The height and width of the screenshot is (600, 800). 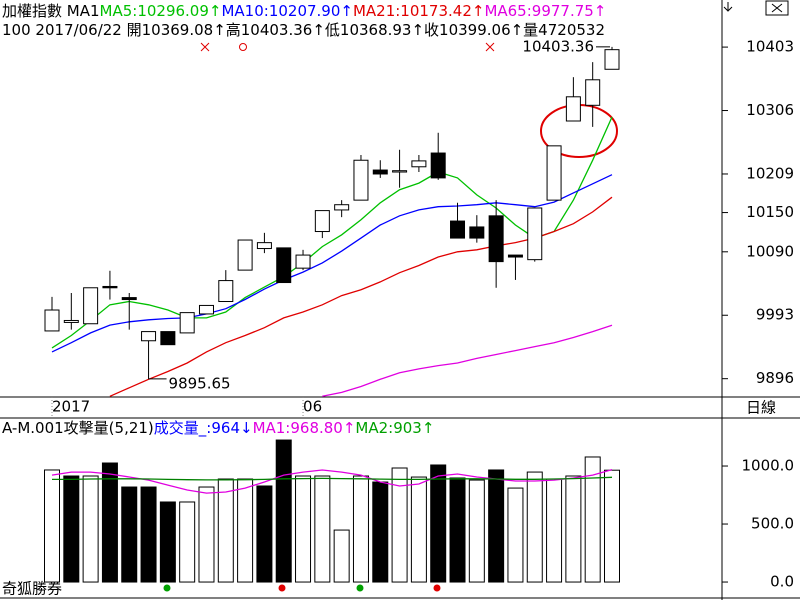 What do you see at coordinates (770, 47) in the screenshot?
I see `y-tick-label: 10403` at bounding box center [770, 47].